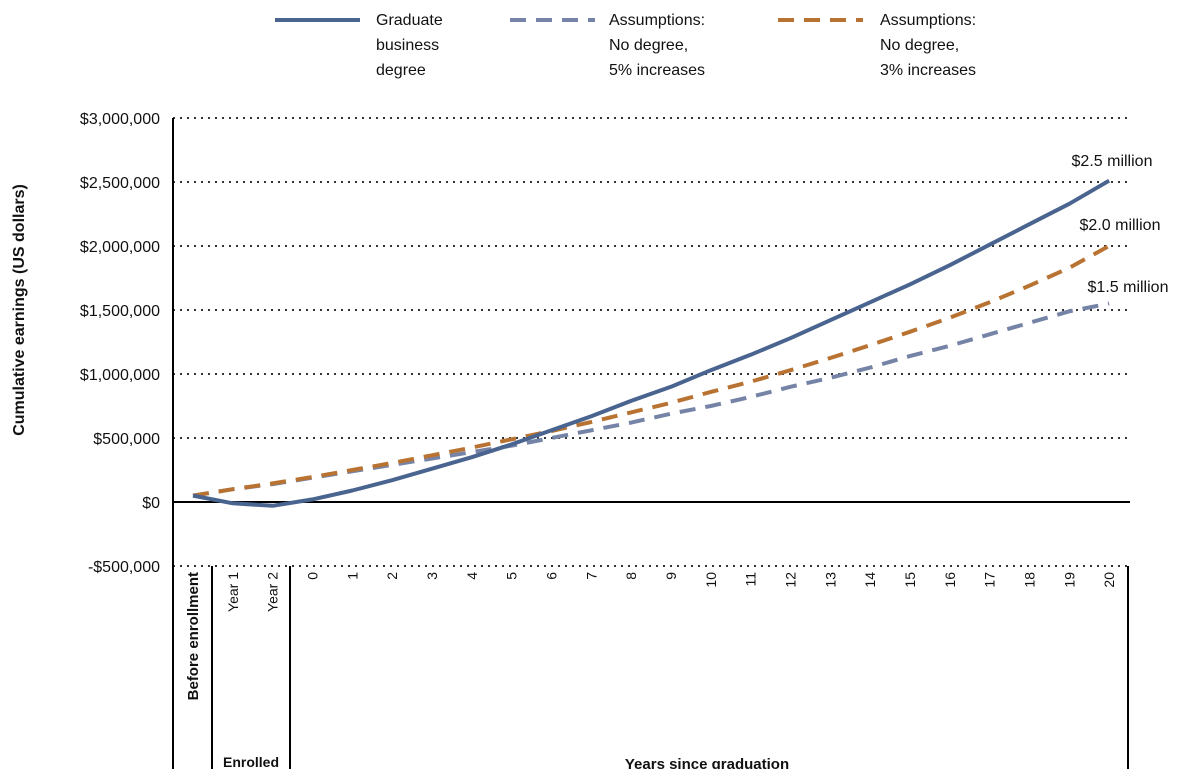 This screenshot has width=1189, height=769. I want to click on x-tick-label: Year 2, so click(273, 592).